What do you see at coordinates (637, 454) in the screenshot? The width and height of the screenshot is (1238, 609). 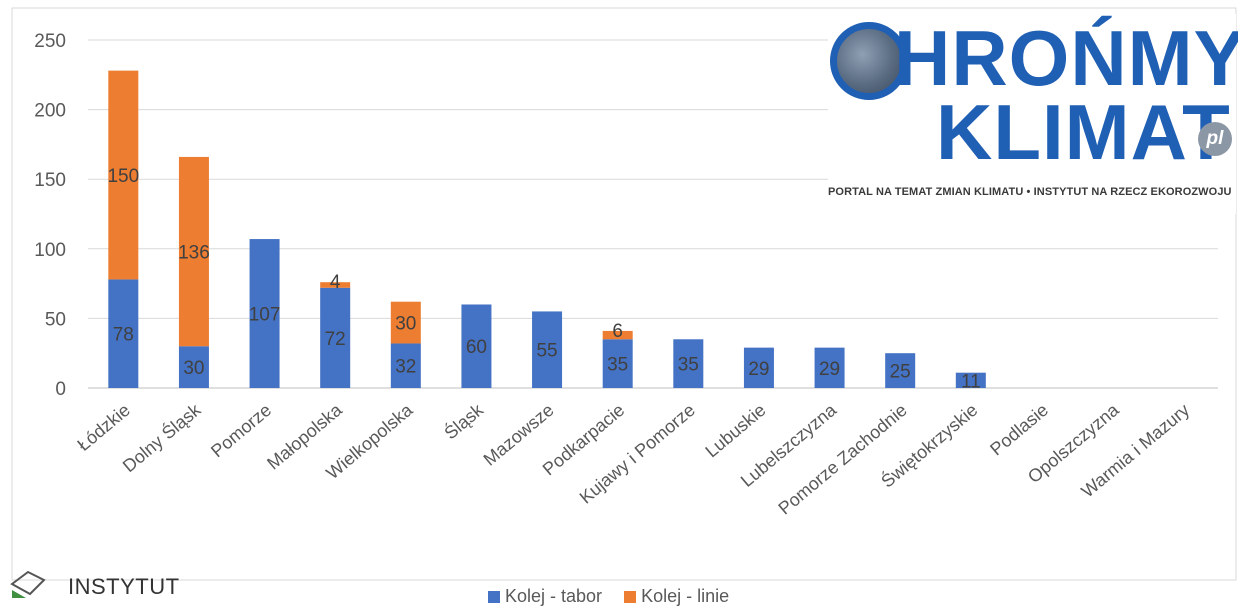 I see `x-category-label: Kujawy i Pomorze` at bounding box center [637, 454].